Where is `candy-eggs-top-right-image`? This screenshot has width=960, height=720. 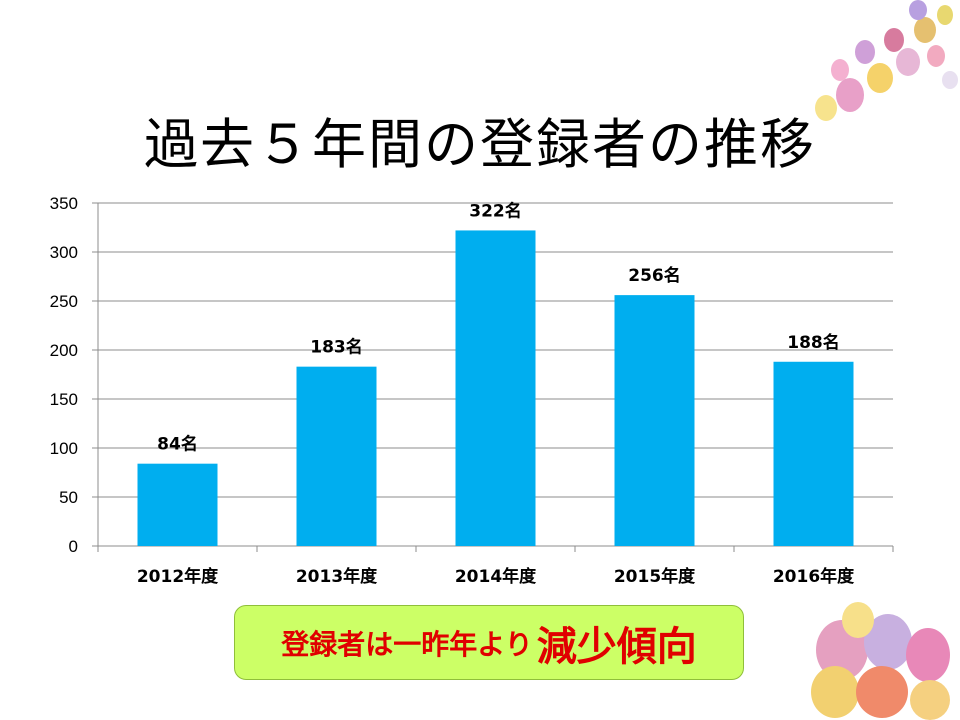
candy-eggs-top-right-image is located at coordinates (886, 60).